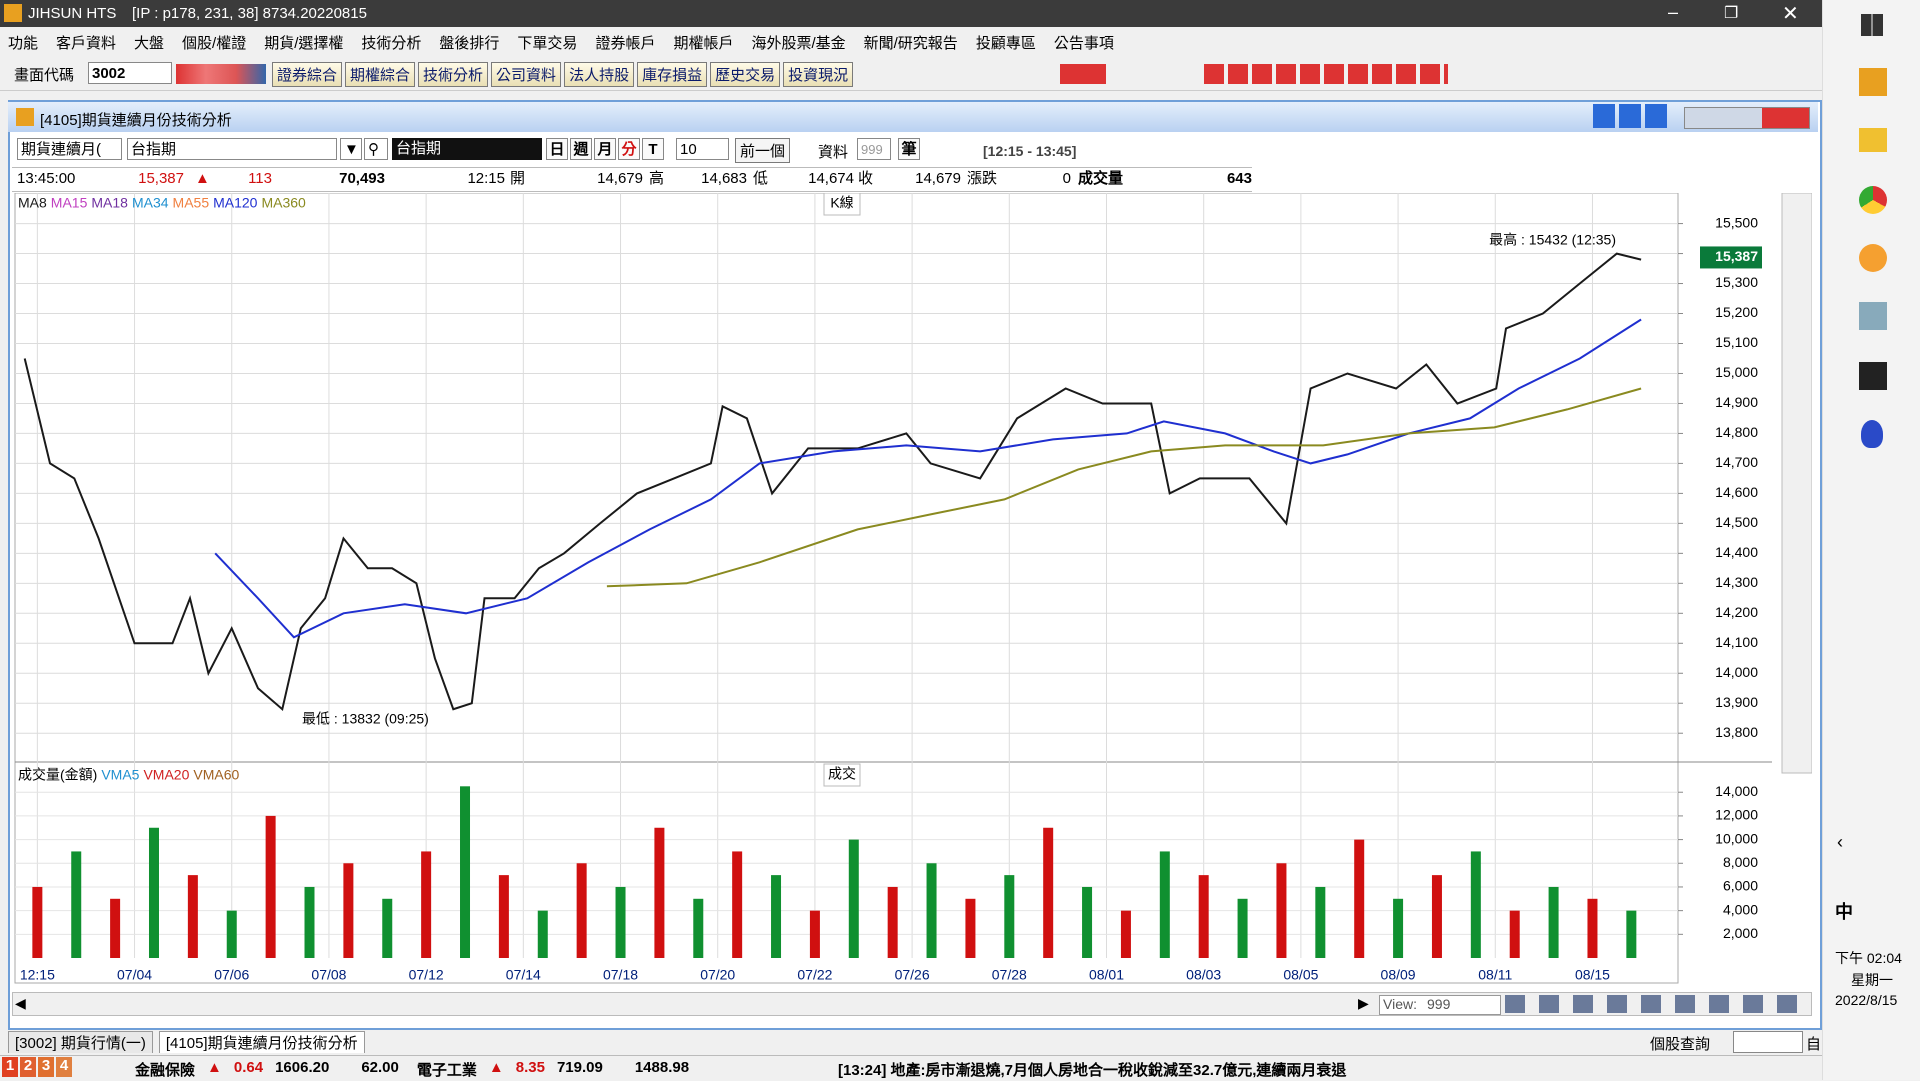  I want to click on up-arrow: ▲, so click(202, 178).